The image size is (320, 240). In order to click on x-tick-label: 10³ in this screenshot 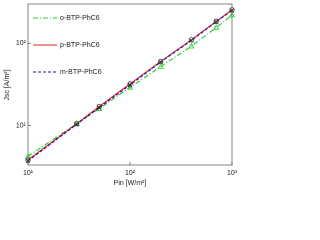, I will do `click(232, 173)`.